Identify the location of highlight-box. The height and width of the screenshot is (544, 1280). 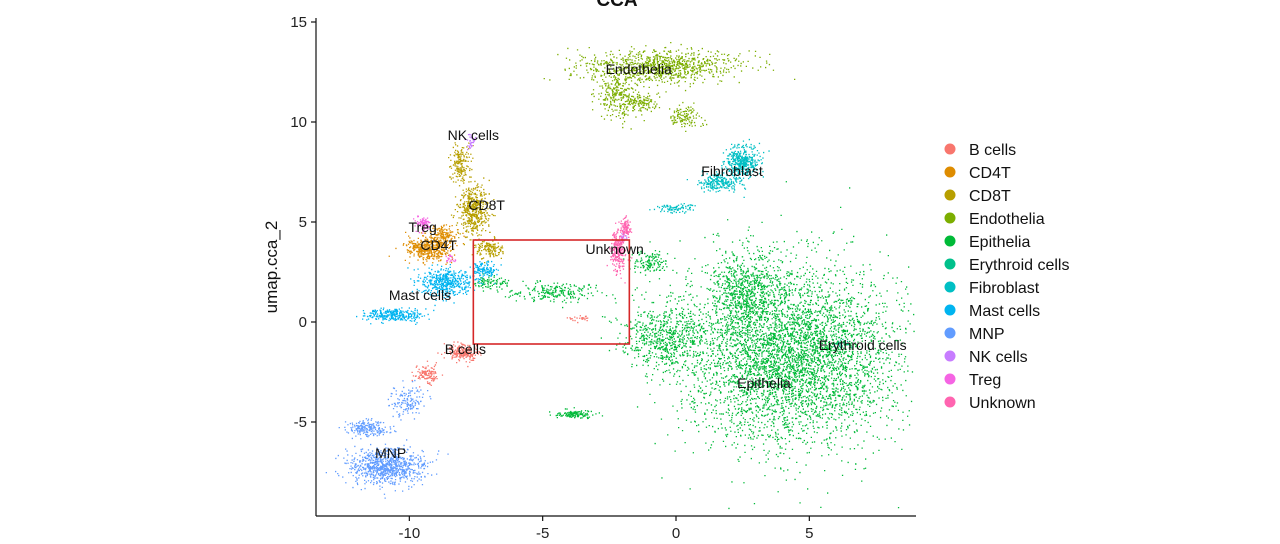
(551, 292).